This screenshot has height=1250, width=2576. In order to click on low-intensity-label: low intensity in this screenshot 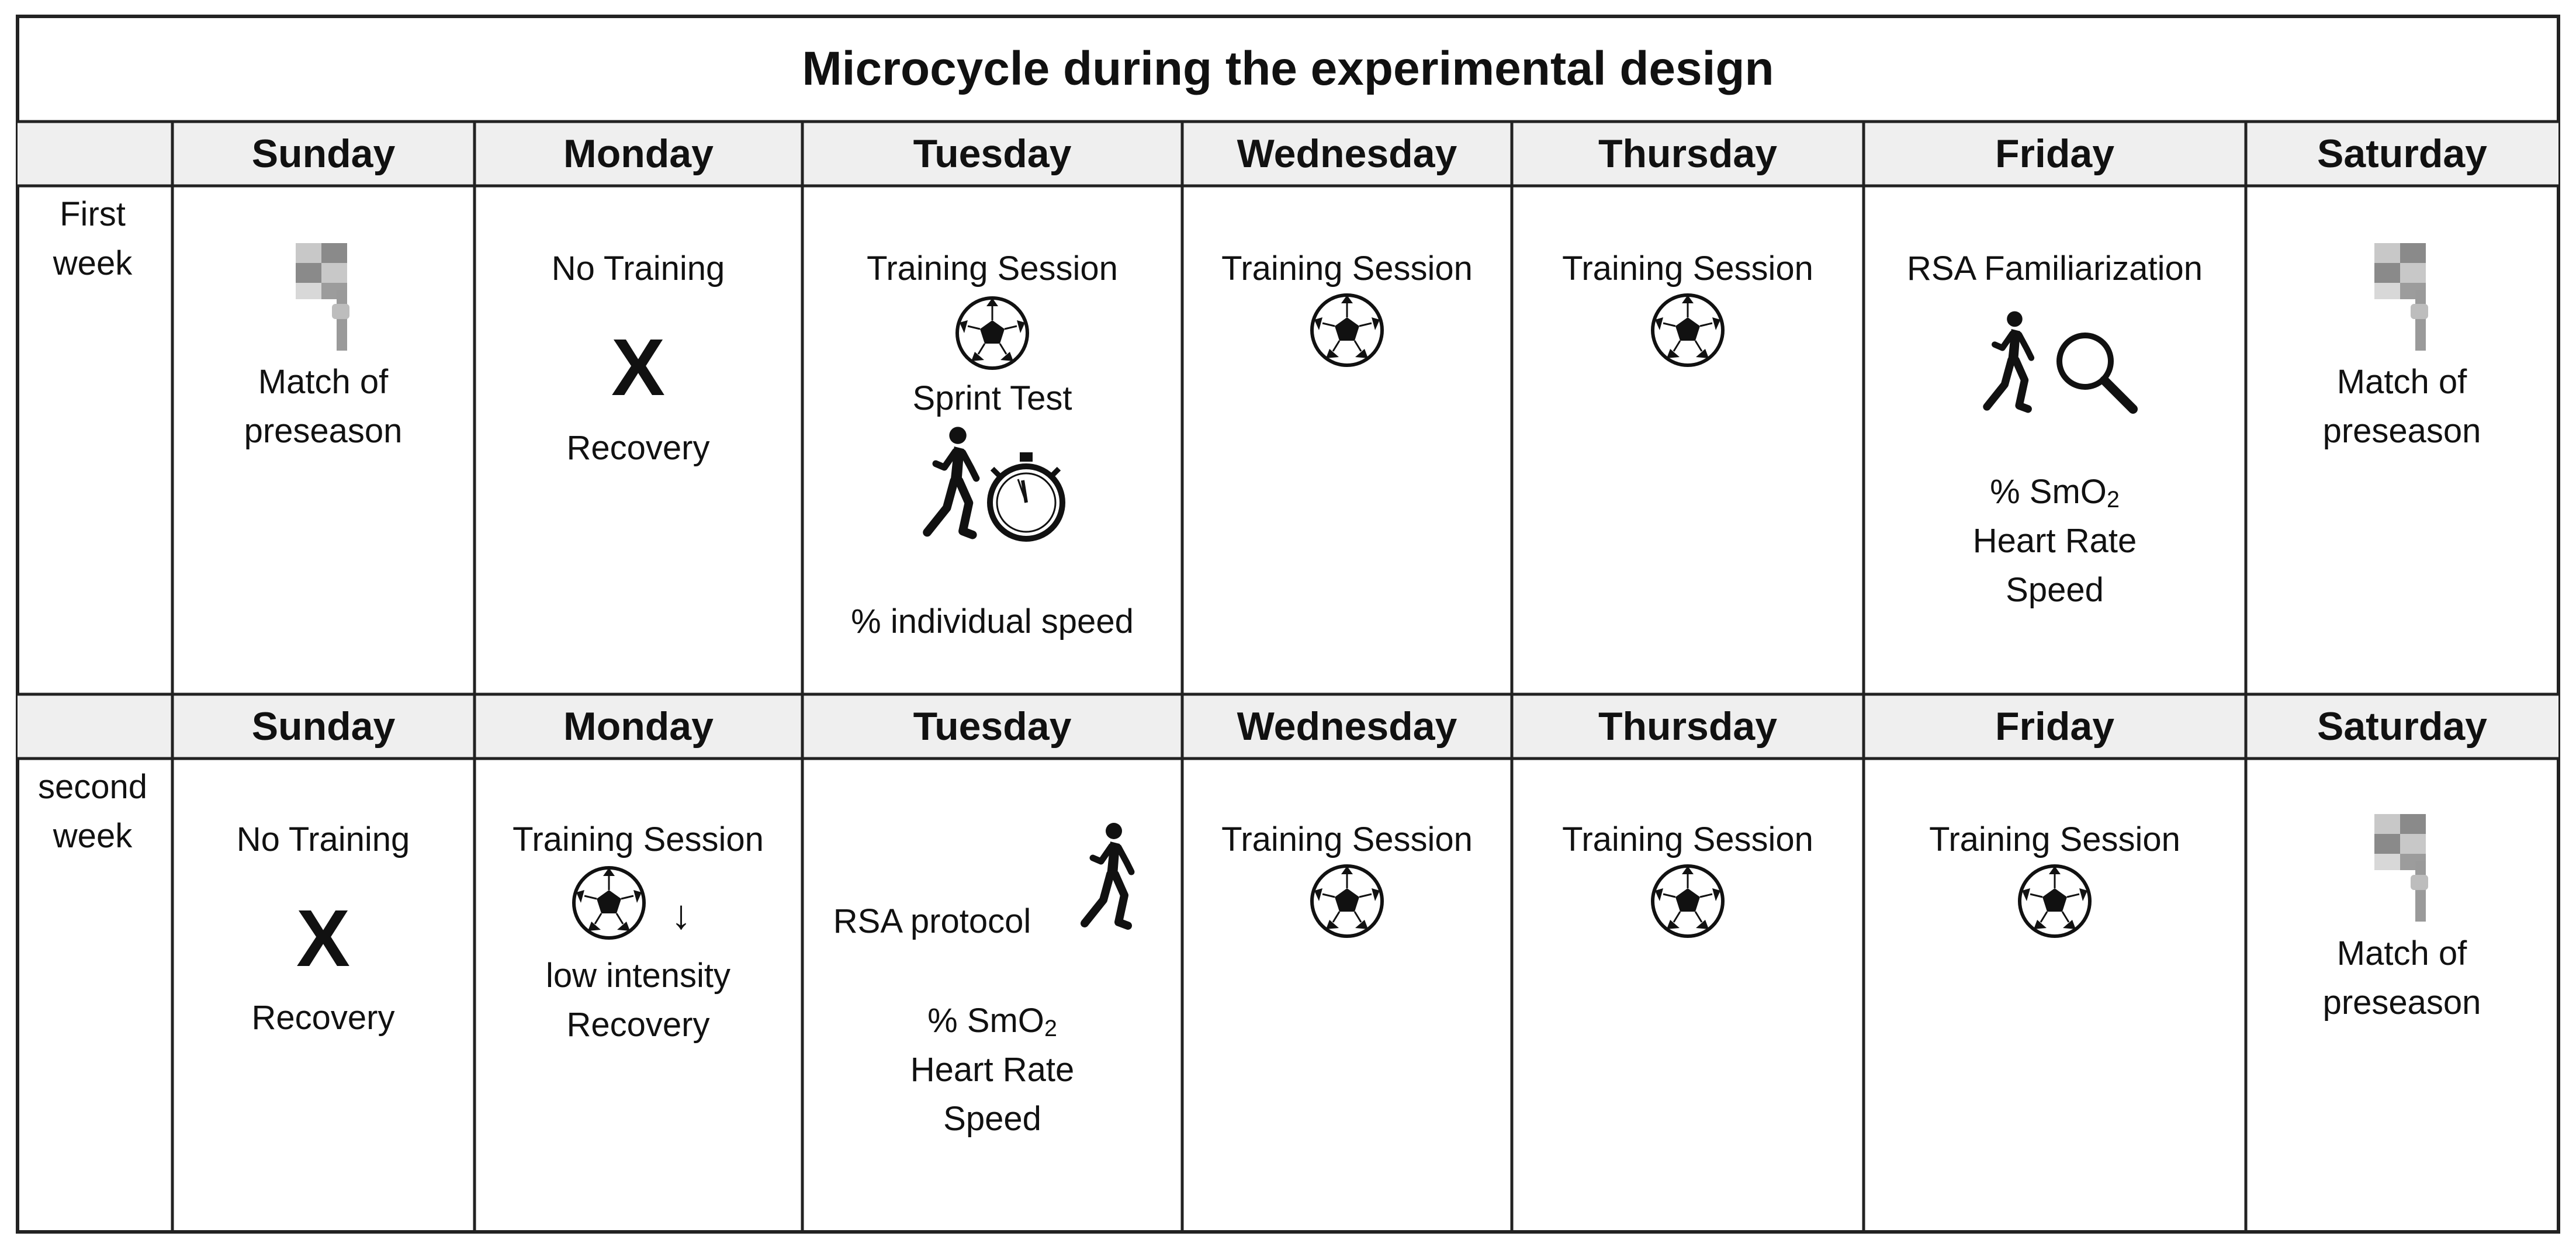, I will do `click(638, 976)`.